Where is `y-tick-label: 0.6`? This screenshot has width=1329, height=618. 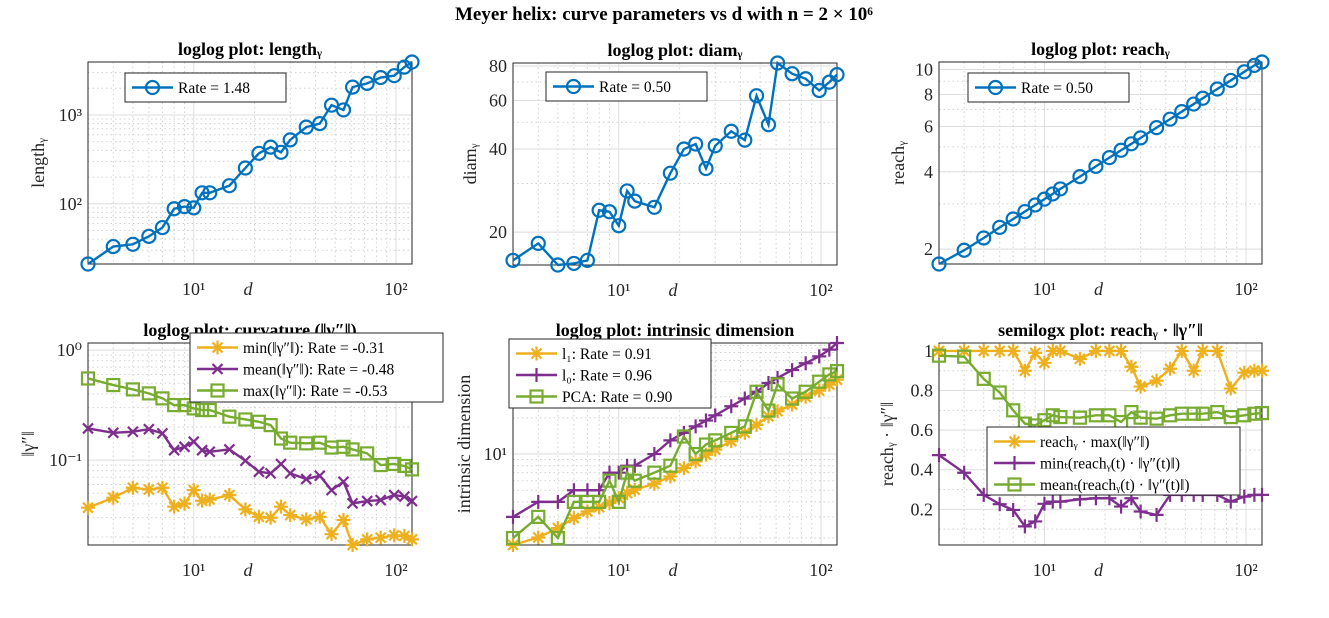 y-tick-label: 0.6 is located at coordinates (922, 430).